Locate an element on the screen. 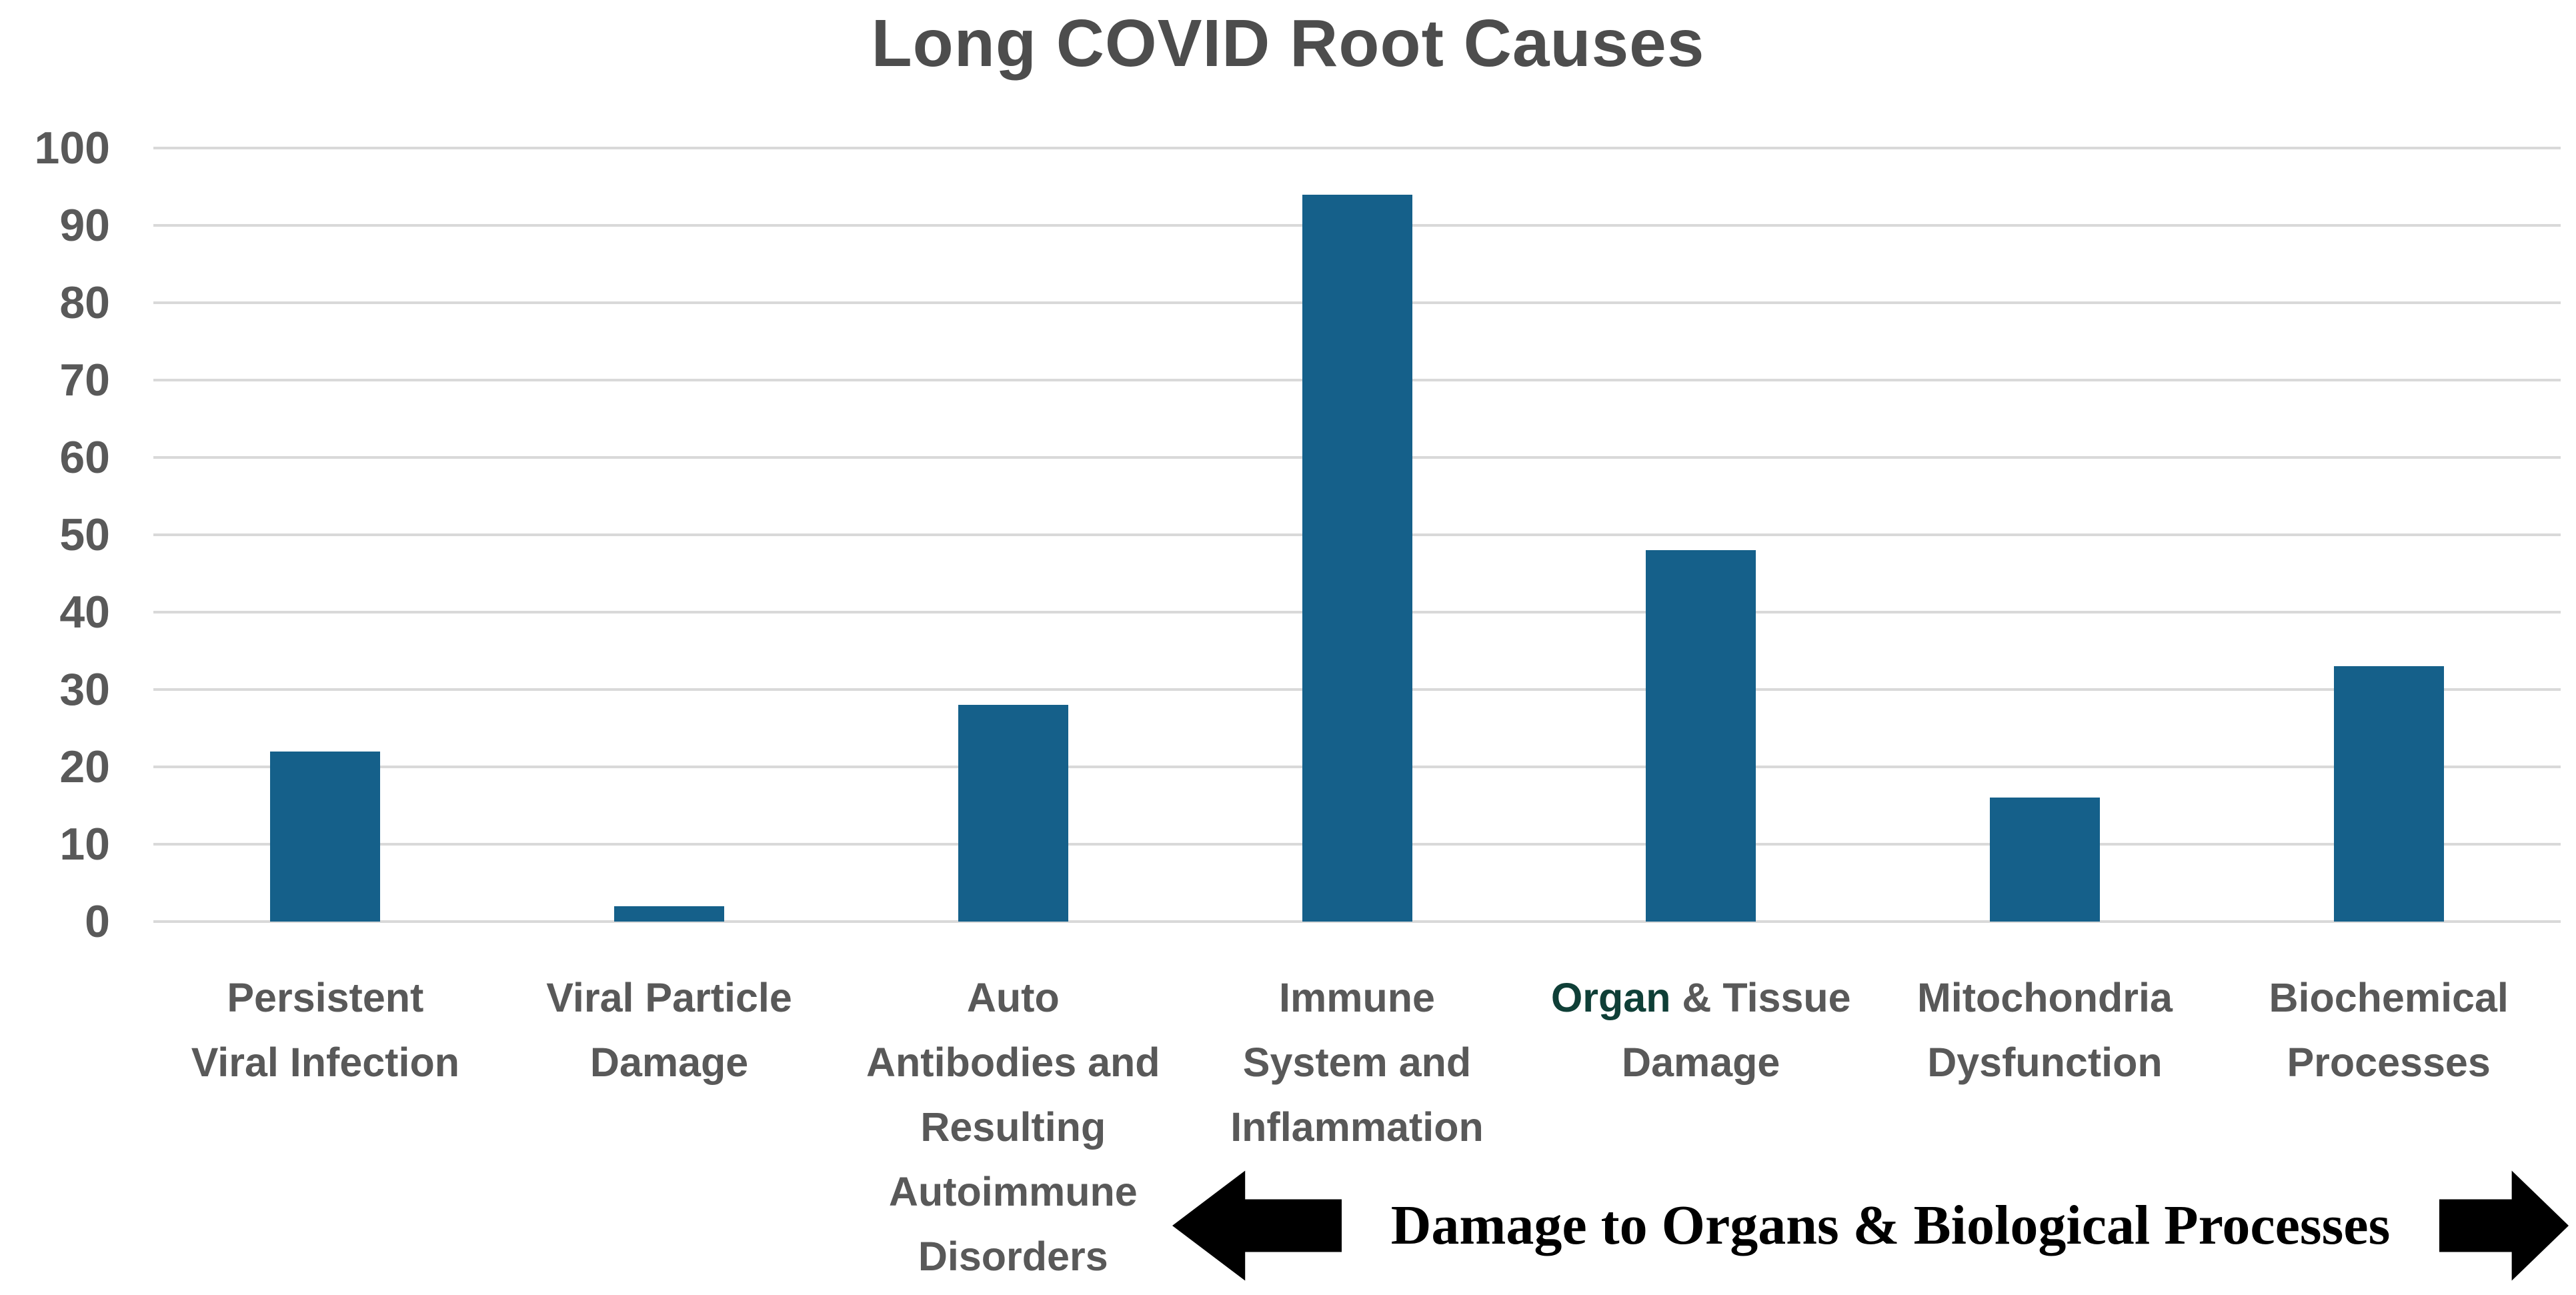  y-tick-label-70: 70 is located at coordinates (84, 380).